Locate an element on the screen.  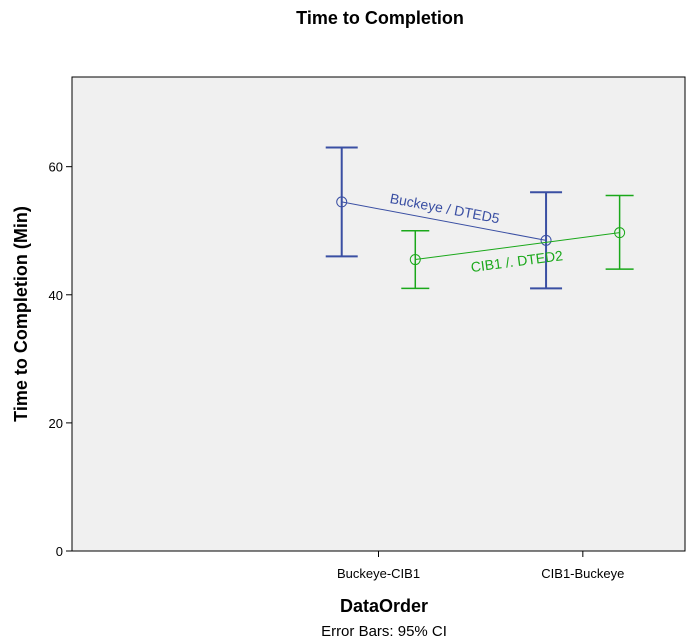
y-axis: 0 20 40 60 is located at coordinates (60, 359).